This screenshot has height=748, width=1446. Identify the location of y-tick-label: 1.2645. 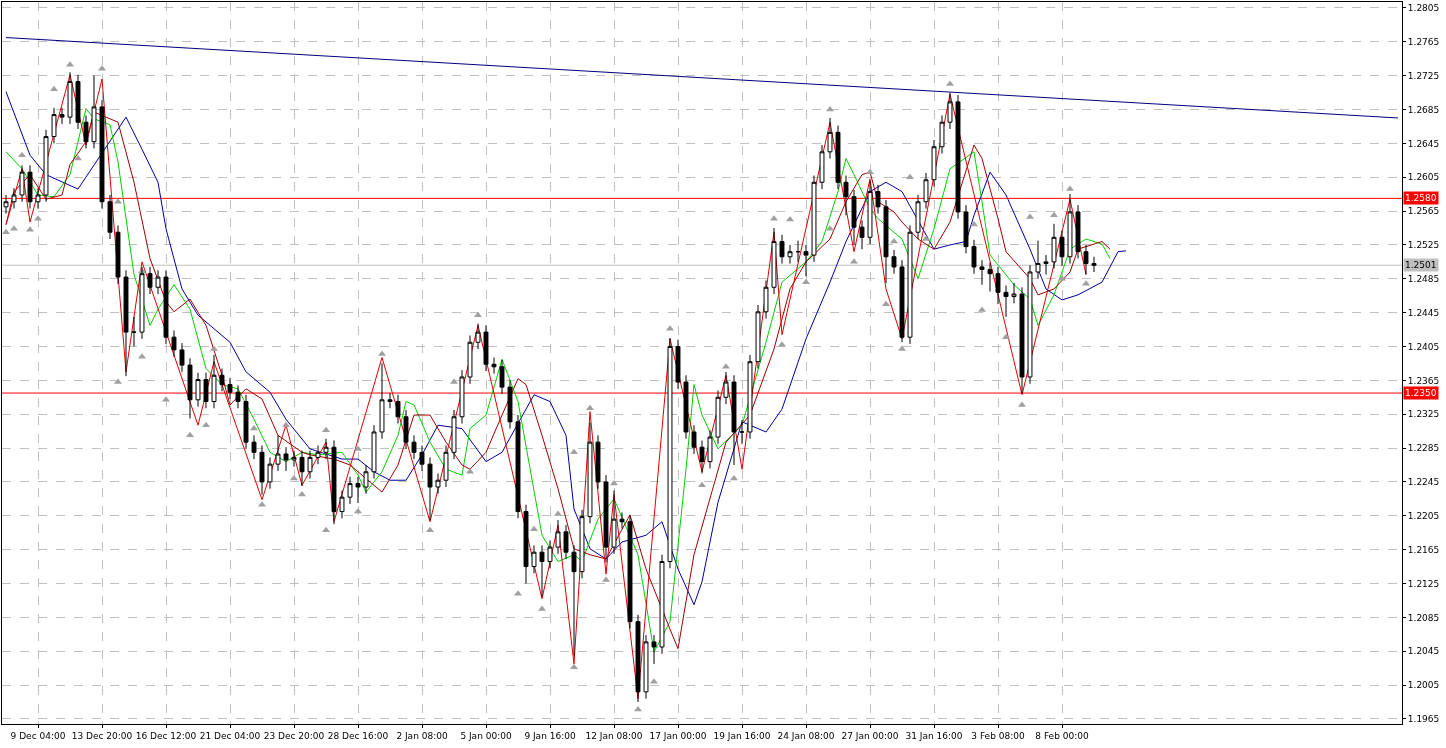
(1423, 143).